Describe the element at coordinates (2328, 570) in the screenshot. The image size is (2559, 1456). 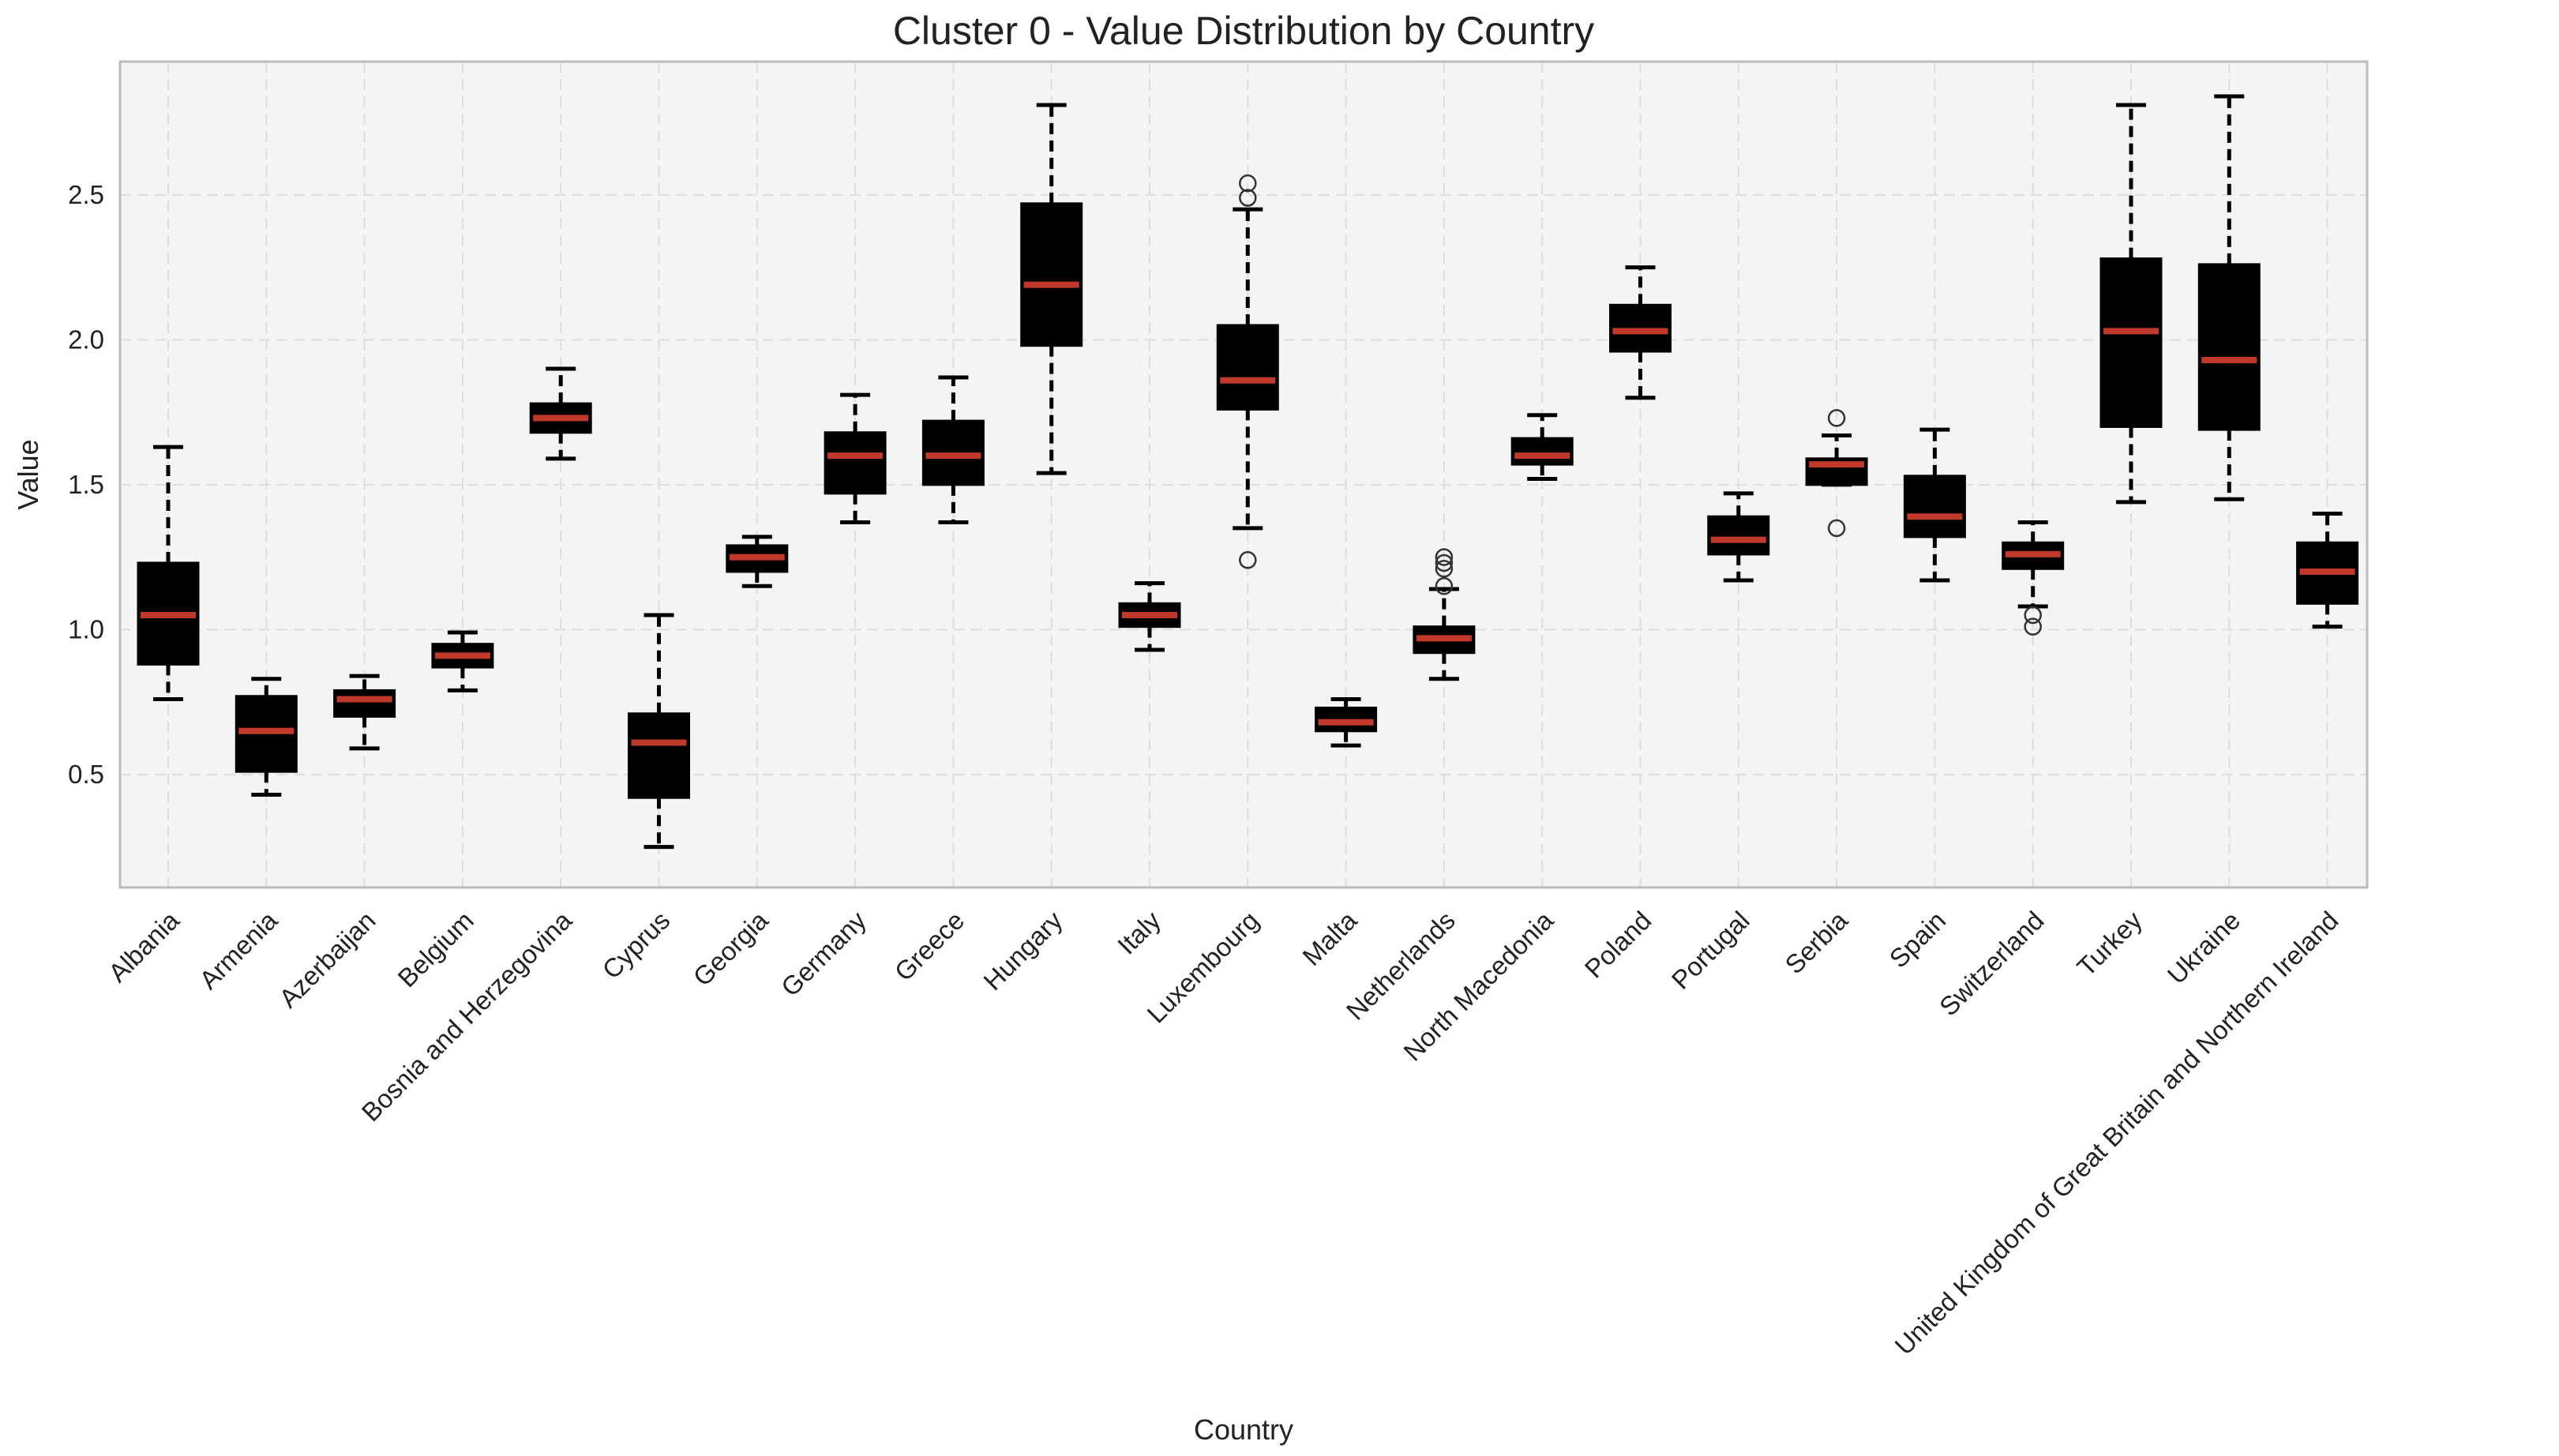
I see `box-united-kingdom-of-great-britain-and-northern-ireland` at that location.